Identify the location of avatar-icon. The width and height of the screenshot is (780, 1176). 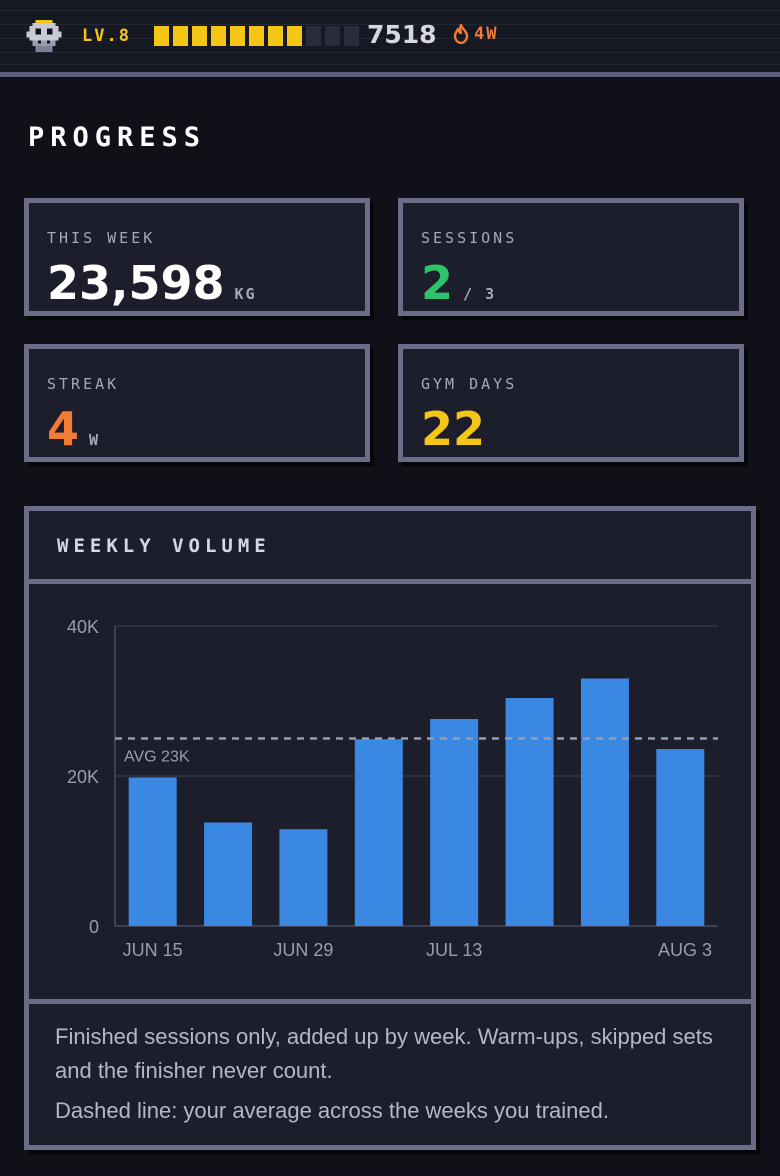
(44, 36).